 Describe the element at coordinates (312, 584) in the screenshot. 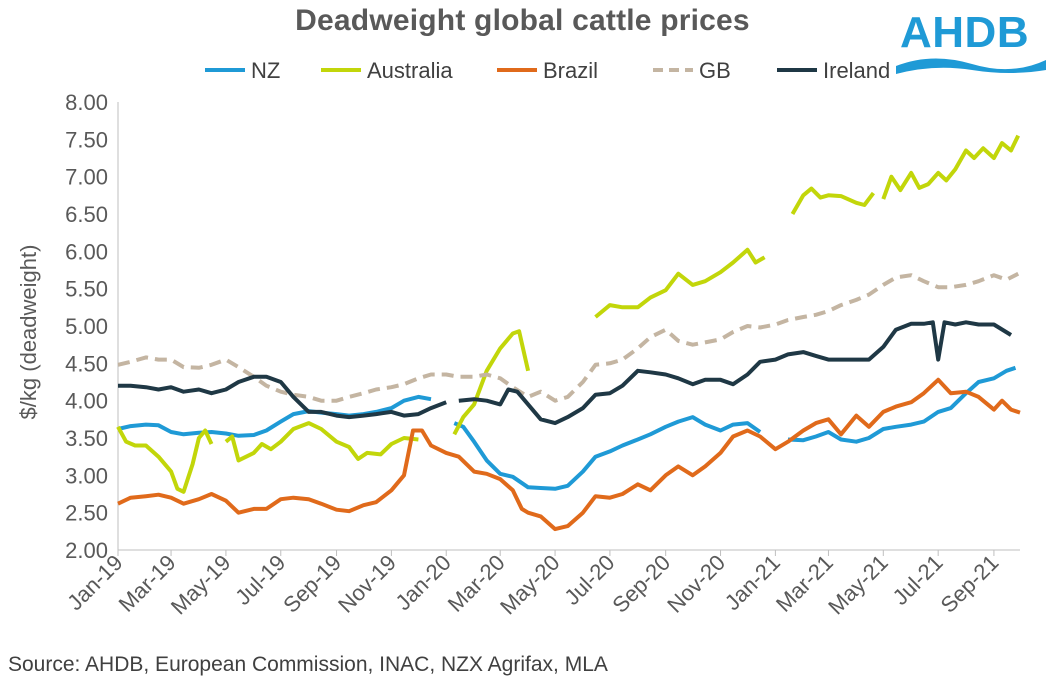

I see `x-tick-label: Sep-19` at that location.